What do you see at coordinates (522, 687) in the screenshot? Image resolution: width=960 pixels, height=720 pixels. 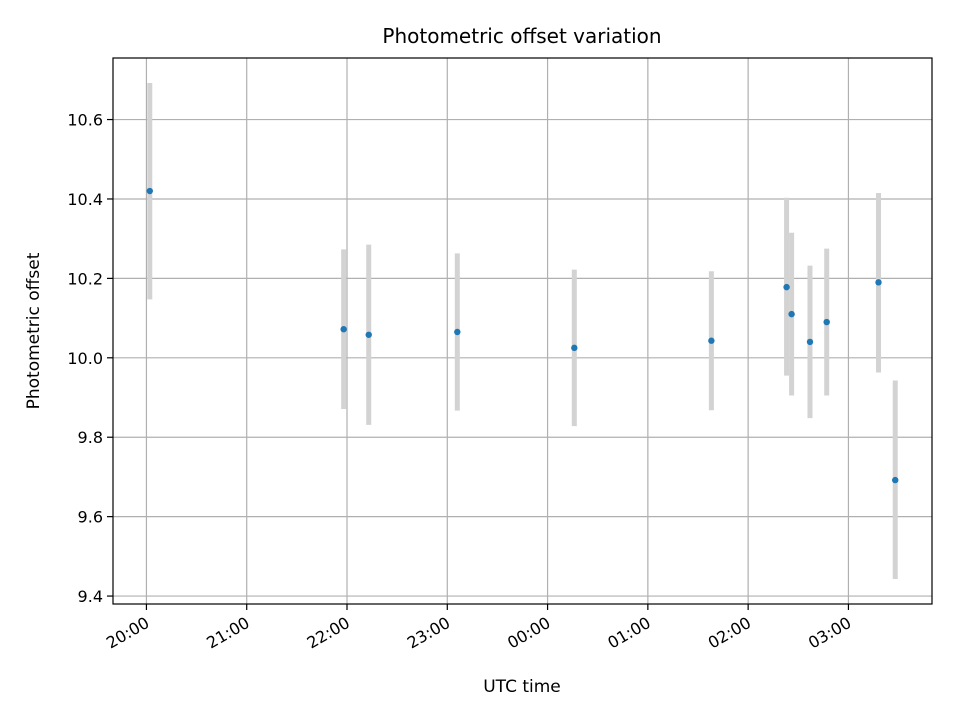 I see `x-axis-label: UTC time` at bounding box center [522, 687].